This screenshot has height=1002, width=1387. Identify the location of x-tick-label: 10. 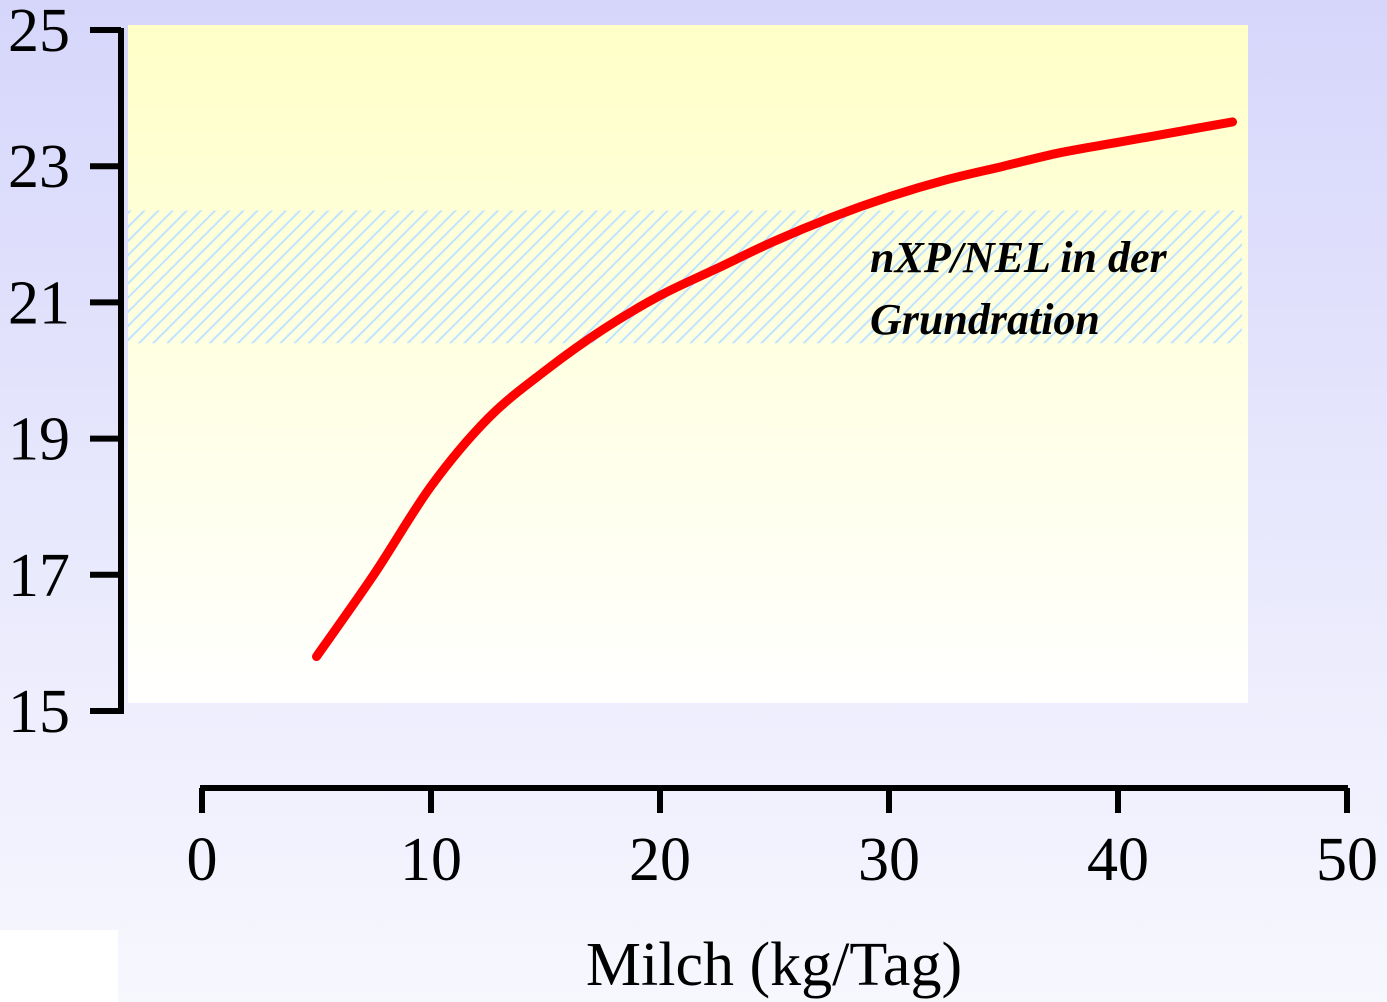
(431, 860).